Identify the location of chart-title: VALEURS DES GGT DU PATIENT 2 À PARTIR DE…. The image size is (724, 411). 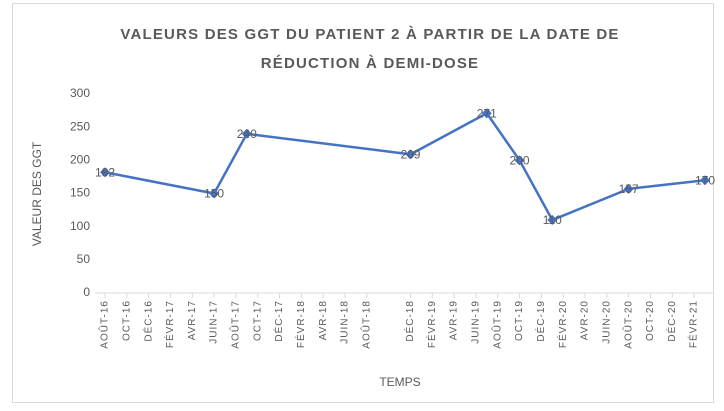
(370, 49).